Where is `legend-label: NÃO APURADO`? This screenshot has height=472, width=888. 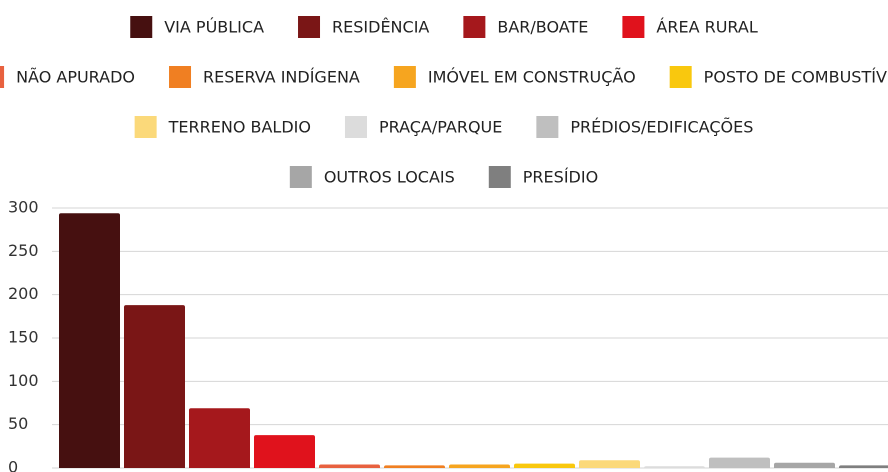
legend-label: NÃO APURADO is located at coordinates (75, 77).